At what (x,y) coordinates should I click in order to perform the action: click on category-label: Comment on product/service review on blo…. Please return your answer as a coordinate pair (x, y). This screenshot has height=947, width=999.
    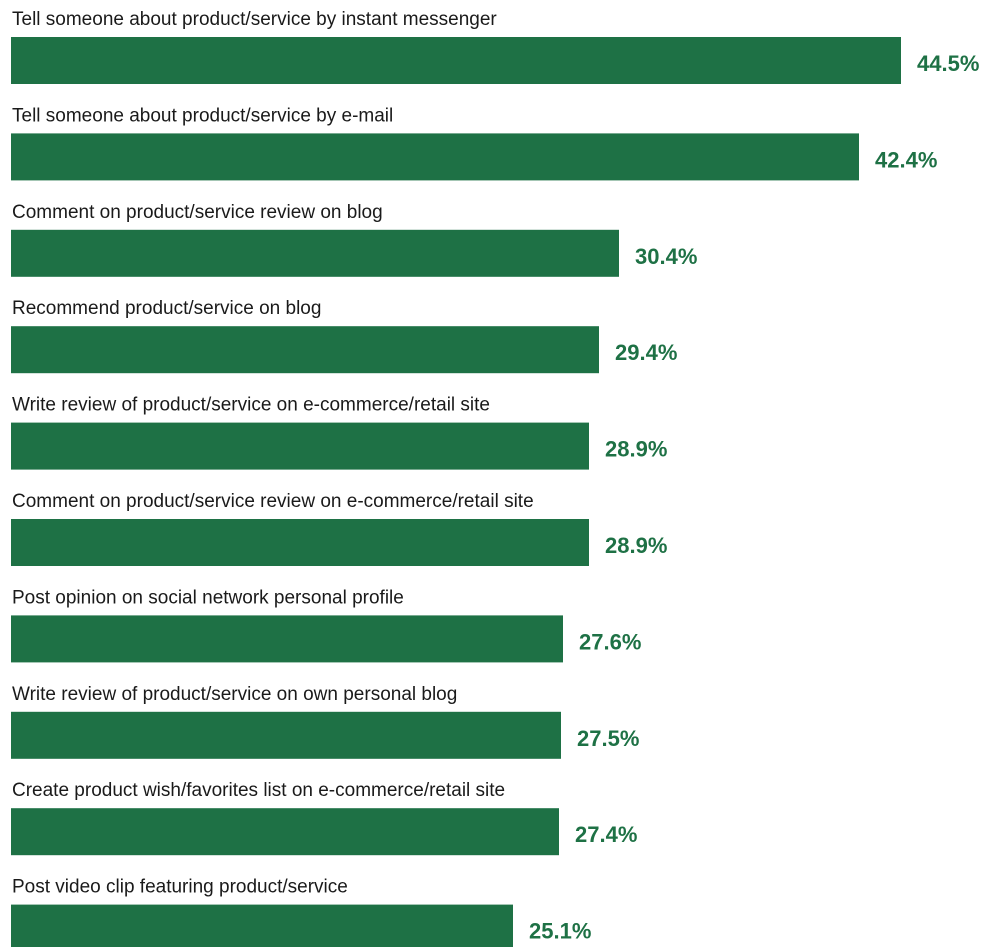
    Looking at the image, I should click on (197, 212).